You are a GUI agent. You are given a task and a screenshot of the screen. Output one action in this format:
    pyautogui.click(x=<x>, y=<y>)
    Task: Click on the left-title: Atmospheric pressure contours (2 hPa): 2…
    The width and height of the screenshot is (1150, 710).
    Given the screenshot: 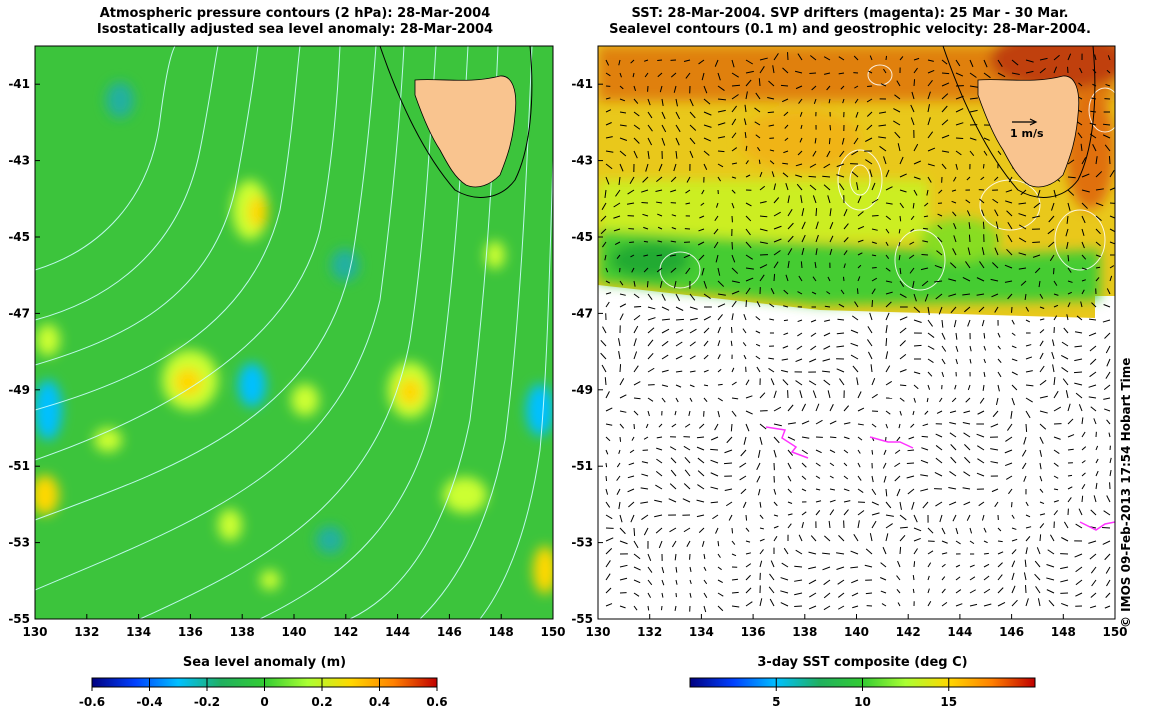 What is the action you would take?
    pyautogui.click(x=295, y=22)
    